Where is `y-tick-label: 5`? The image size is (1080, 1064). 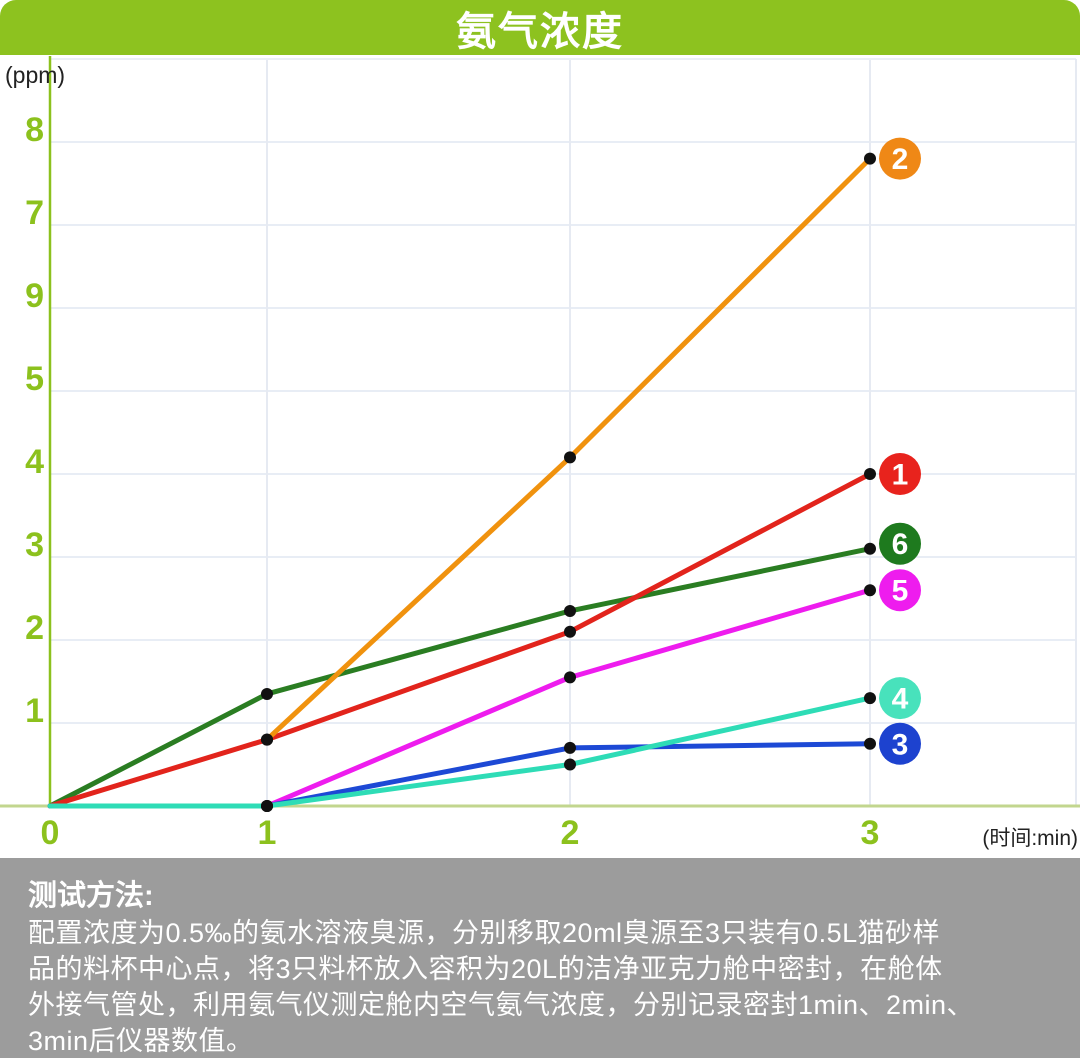 y-tick-label: 5 is located at coordinates (34, 379).